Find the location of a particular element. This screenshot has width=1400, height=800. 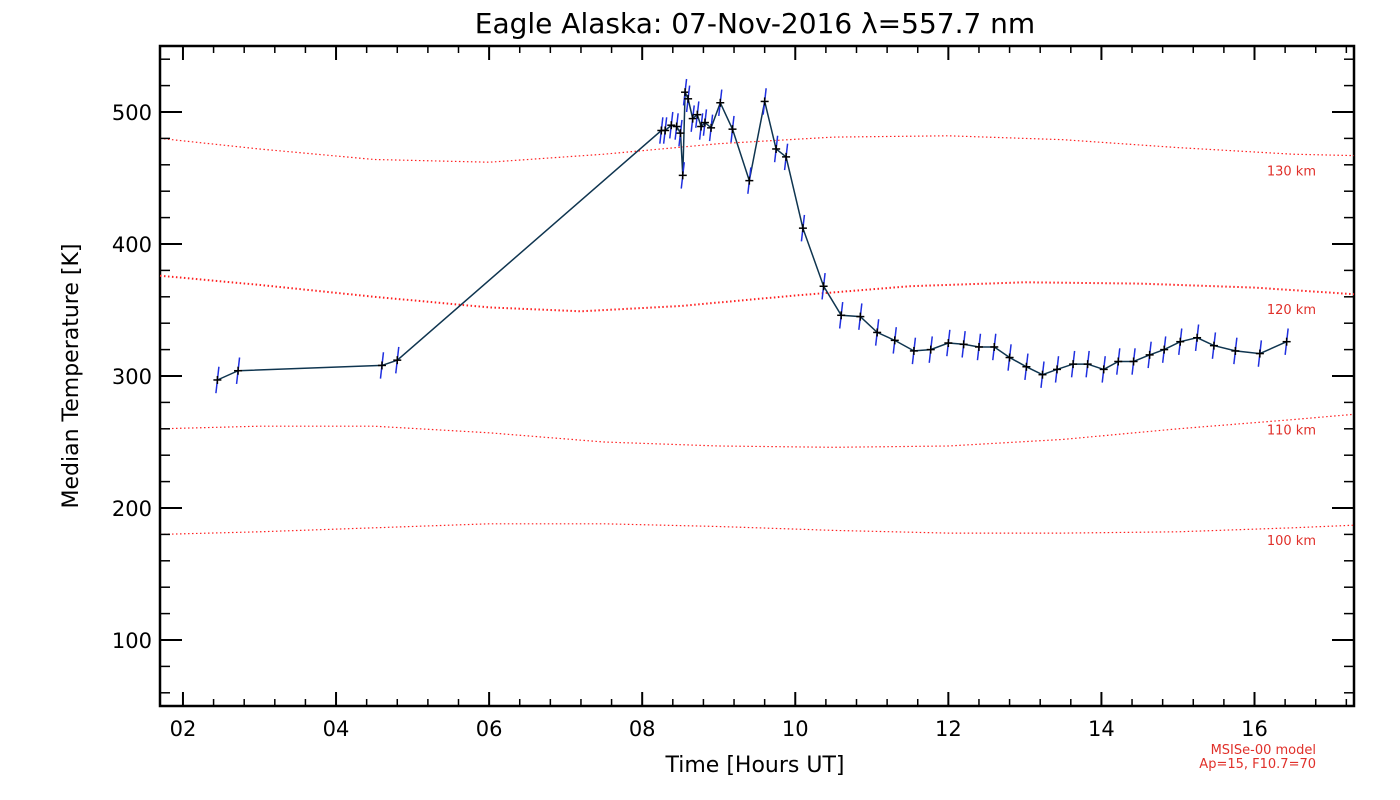

x-tick-label: 02 is located at coordinates (183, 729).